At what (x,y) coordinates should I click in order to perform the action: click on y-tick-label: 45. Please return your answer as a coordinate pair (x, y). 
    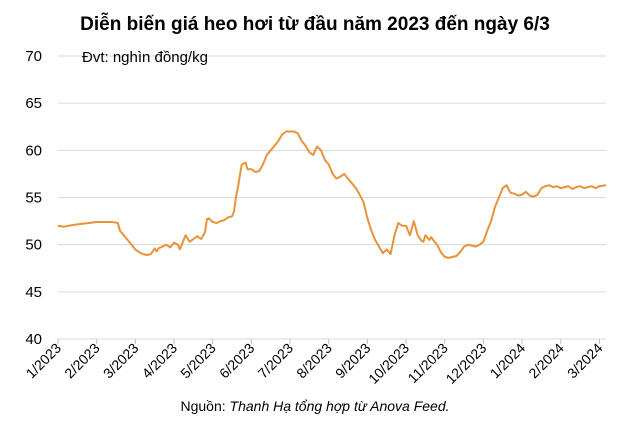
    Looking at the image, I should click on (33, 292).